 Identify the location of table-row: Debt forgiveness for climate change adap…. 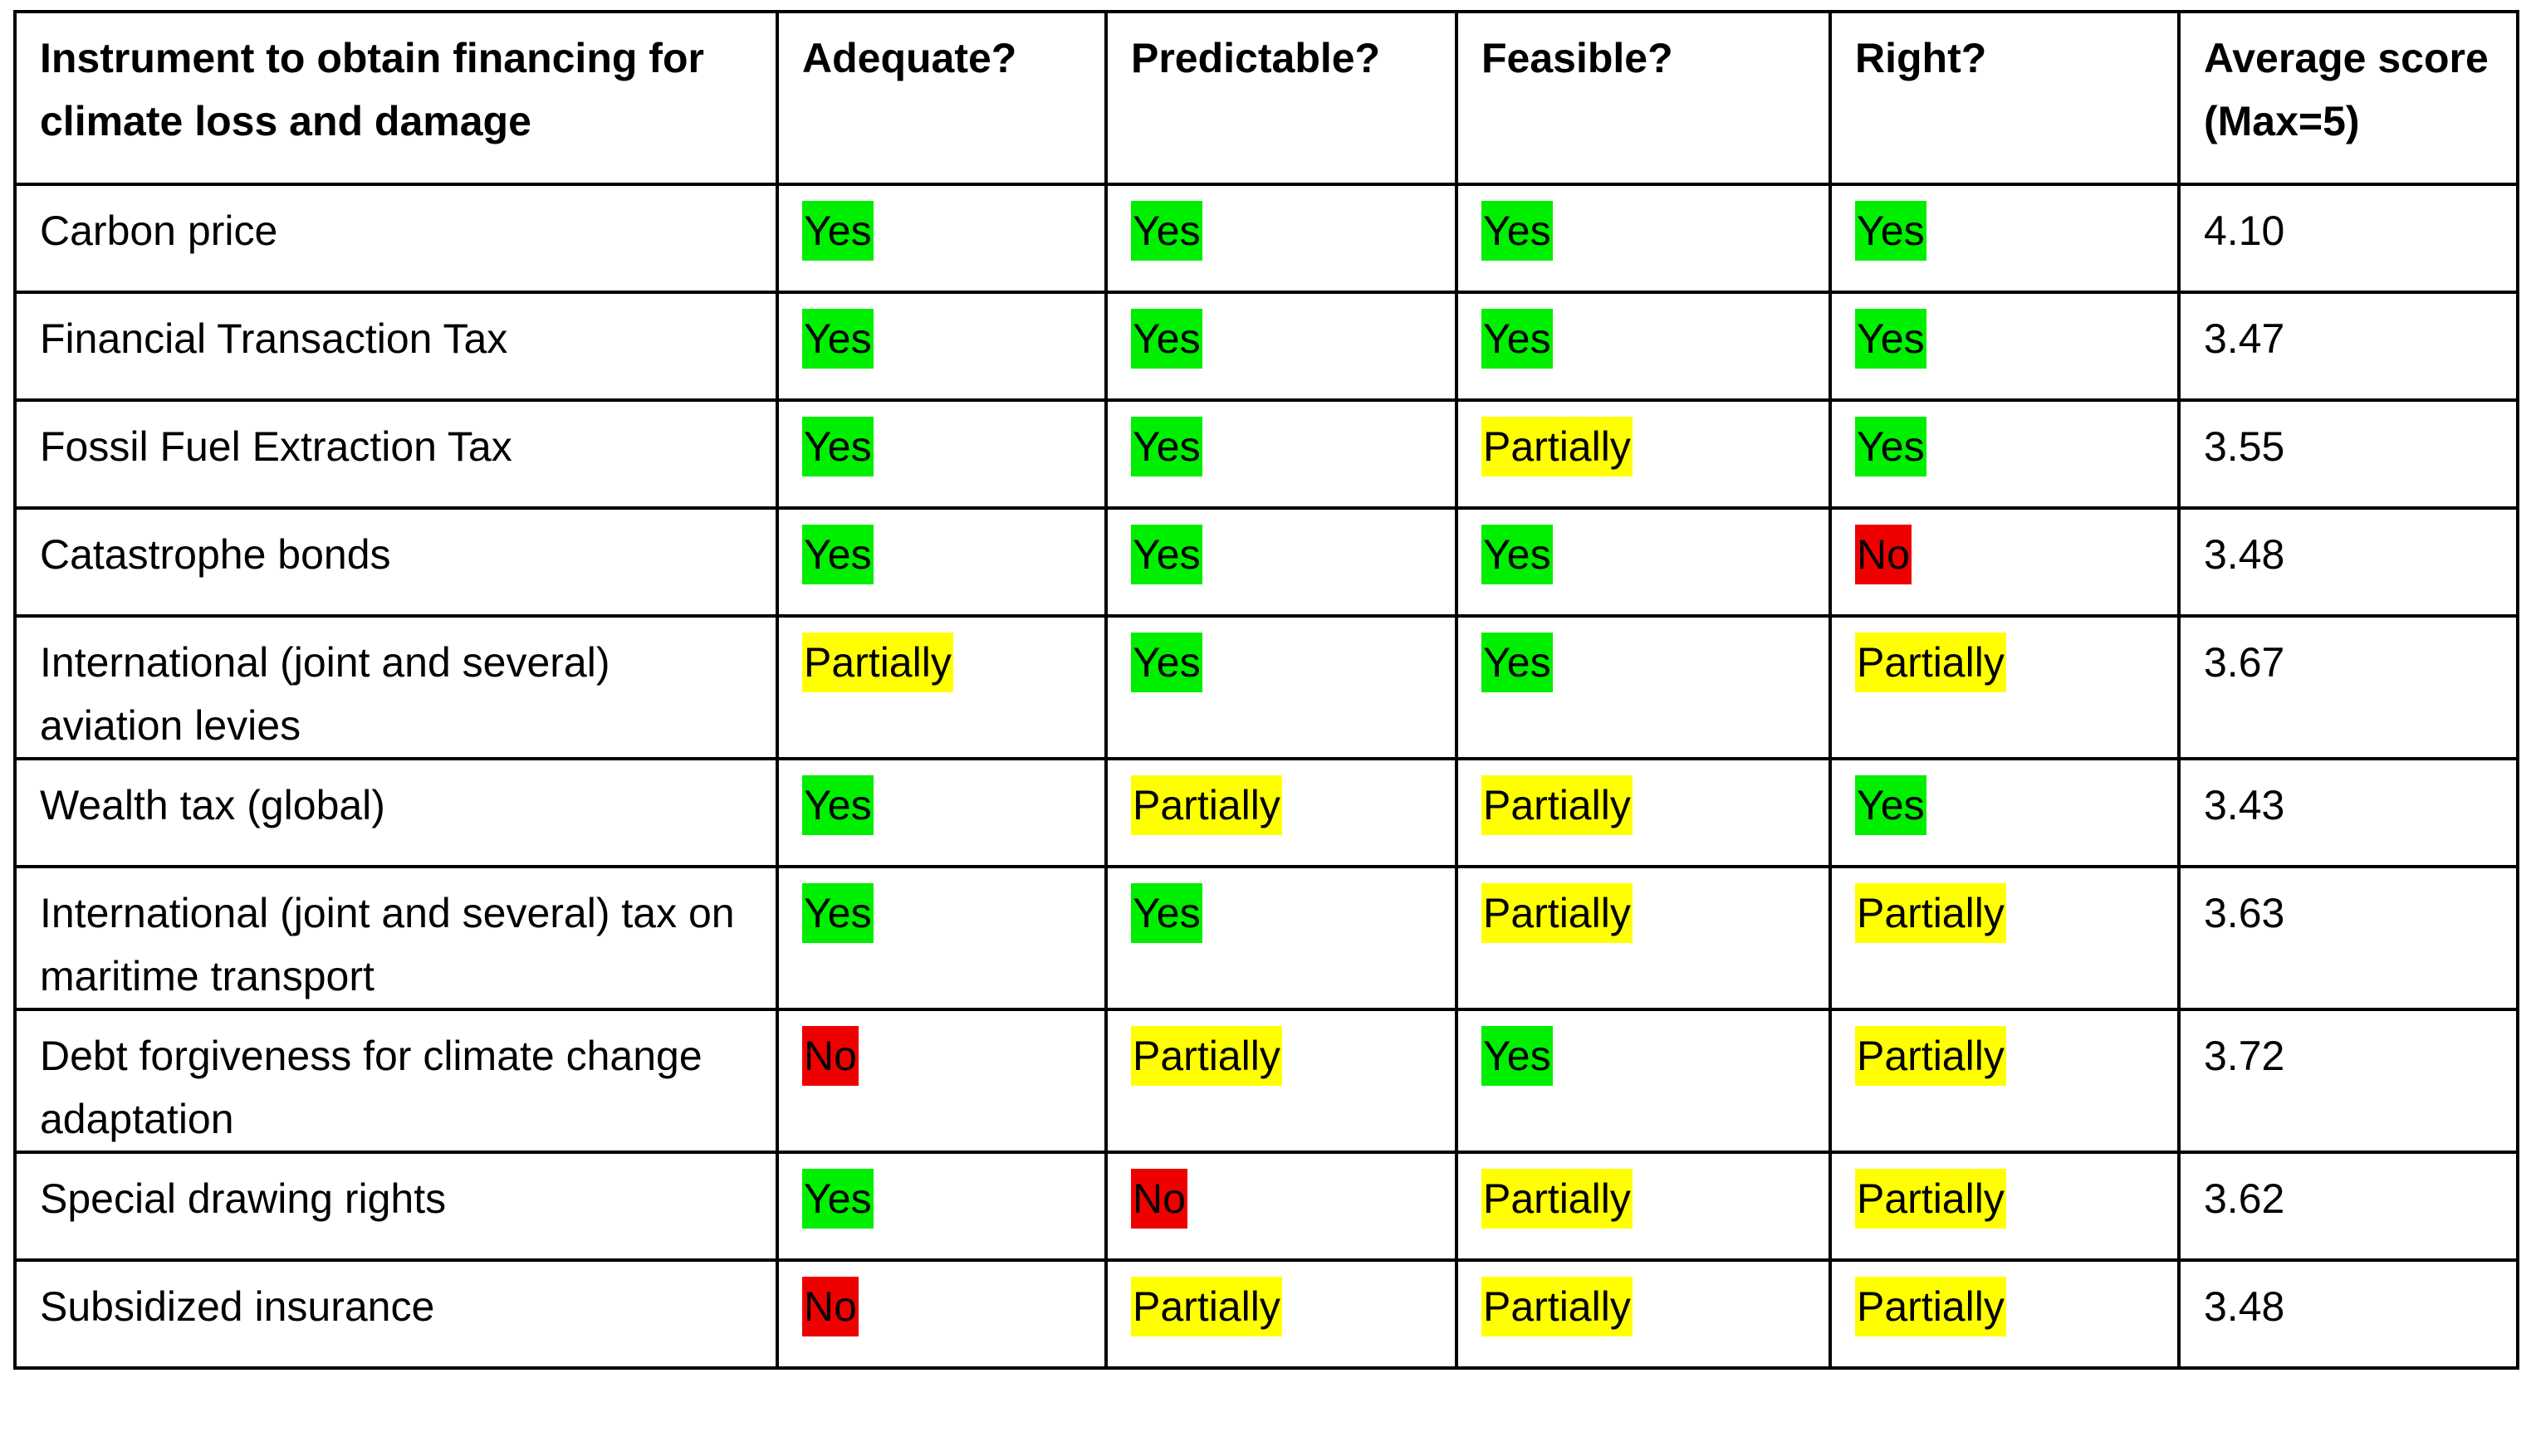
(1266, 1081).